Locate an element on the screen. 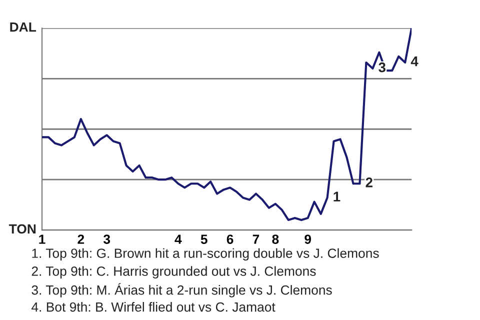 Image resolution: width=480 pixels, height=320 pixels. x-tick-label: 4 is located at coordinates (178, 239).